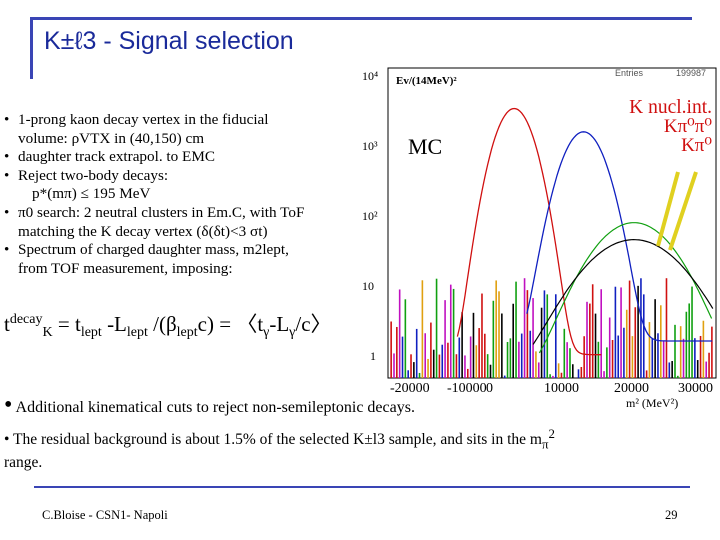 Image resolution: width=720 pixels, height=540 pixels. I want to click on footer-divider, so click(362, 487).